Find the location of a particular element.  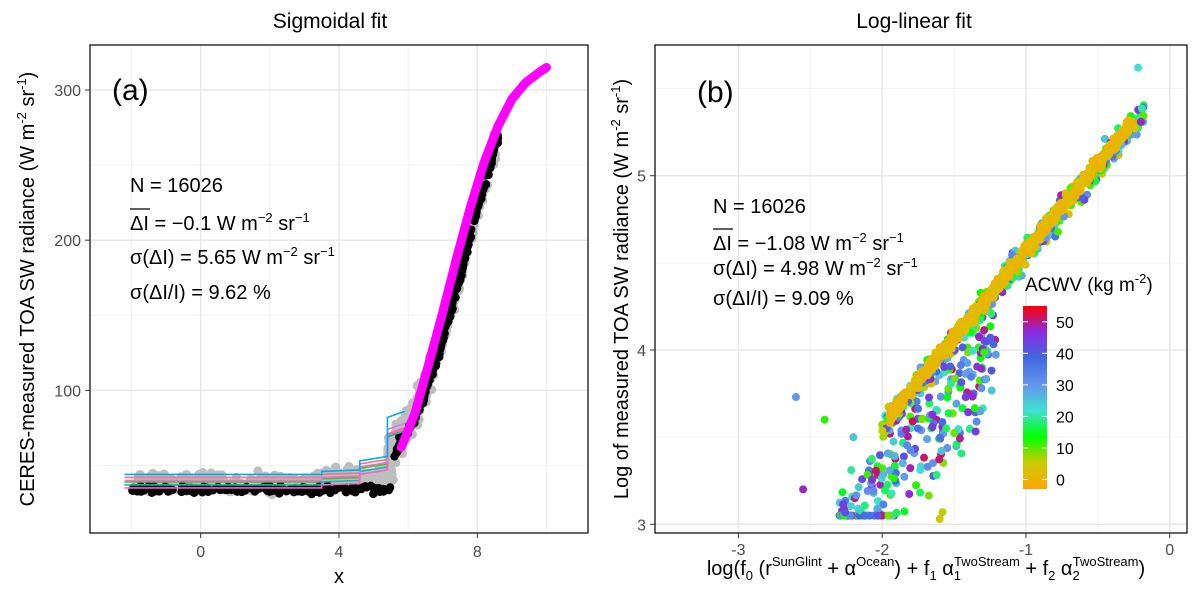

panel-a-mean: ΔI = −0.1 W m−2 sr−1 is located at coordinates (220, 222).